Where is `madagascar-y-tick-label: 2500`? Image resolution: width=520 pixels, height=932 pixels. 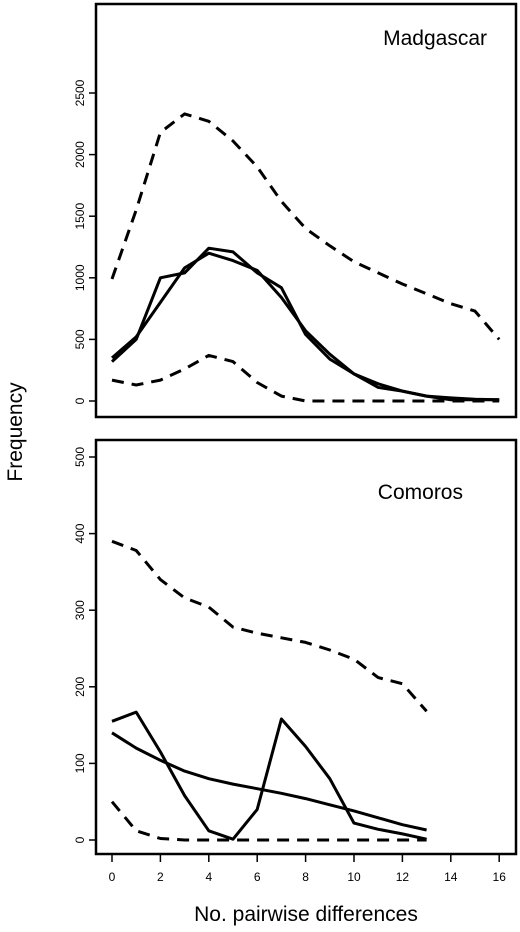
madagascar-y-tick-label: 2500 is located at coordinates (80, 92).